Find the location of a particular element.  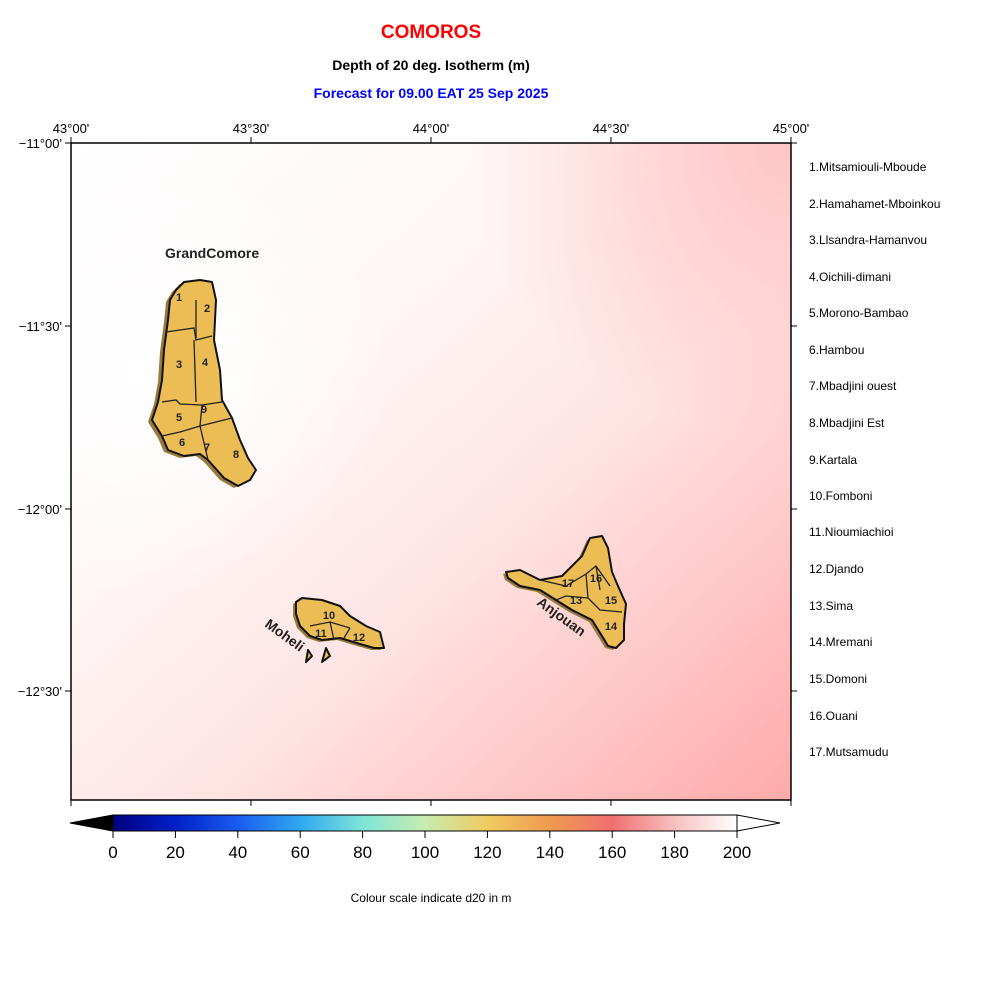

colorbar-tick-label: 0 is located at coordinates (112, 852).